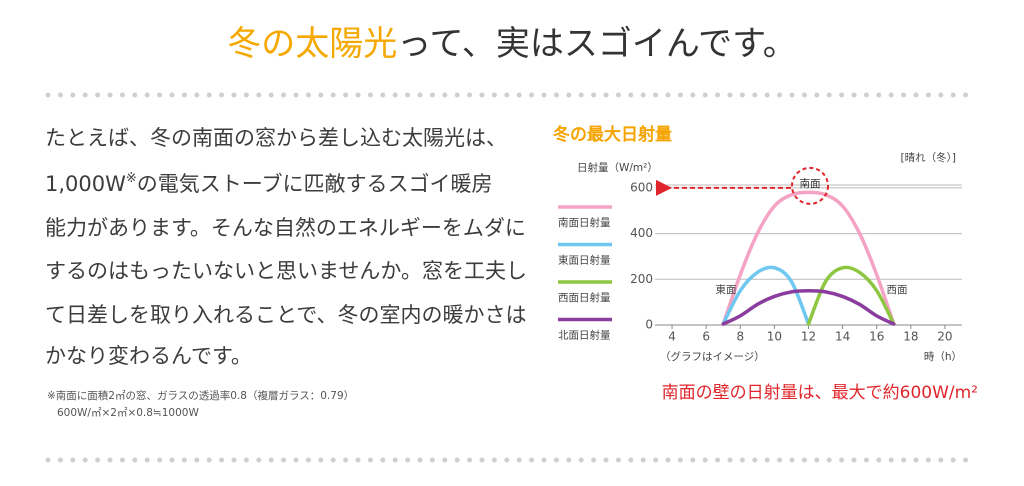 The width and height of the screenshot is (1024, 486). What do you see at coordinates (808, 337) in the screenshot?
I see `x-tick-label: 12` at bounding box center [808, 337].